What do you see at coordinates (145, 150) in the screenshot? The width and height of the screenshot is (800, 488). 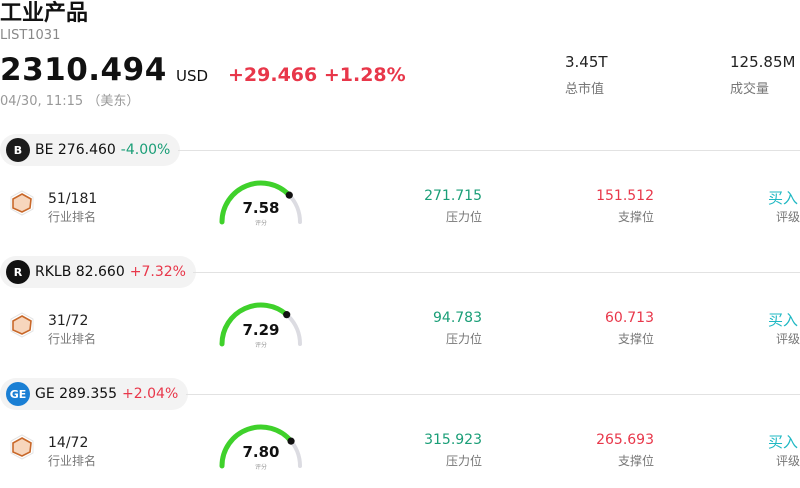 I see `stock-change: -4.00%` at bounding box center [145, 150].